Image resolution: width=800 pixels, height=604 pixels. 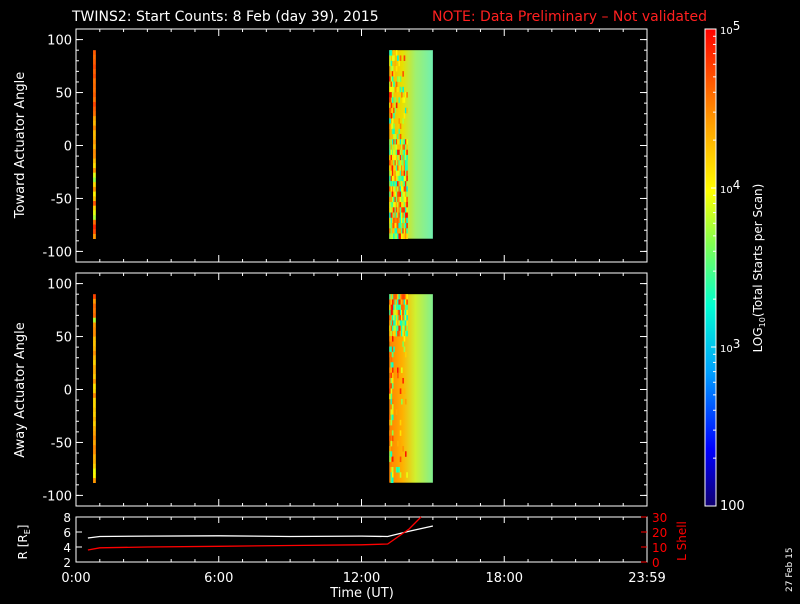 What do you see at coordinates (569, 17) in the screenshot?
I see `preliminary-note: NOTE: Data Preliminary – Not validated` at bounding box center [569, 17].